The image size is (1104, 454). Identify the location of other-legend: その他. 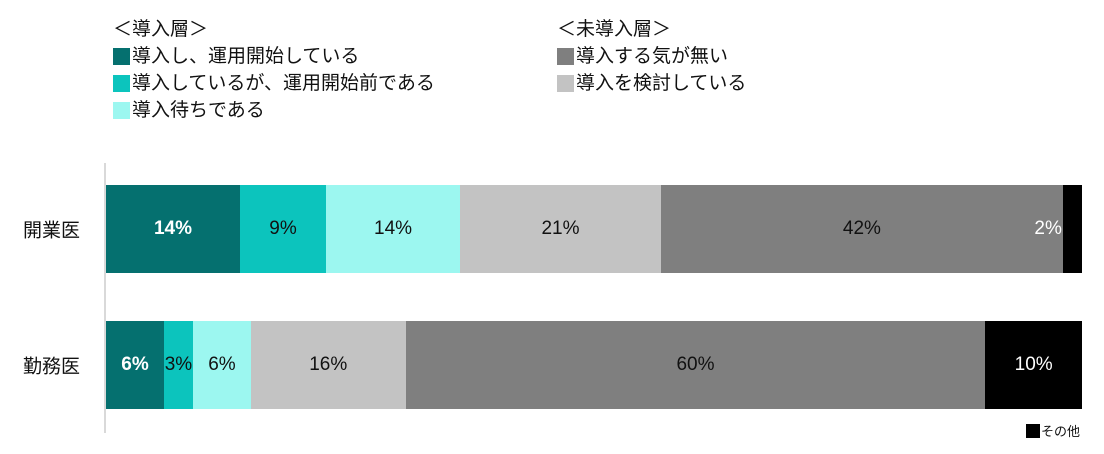
(1052, 430).